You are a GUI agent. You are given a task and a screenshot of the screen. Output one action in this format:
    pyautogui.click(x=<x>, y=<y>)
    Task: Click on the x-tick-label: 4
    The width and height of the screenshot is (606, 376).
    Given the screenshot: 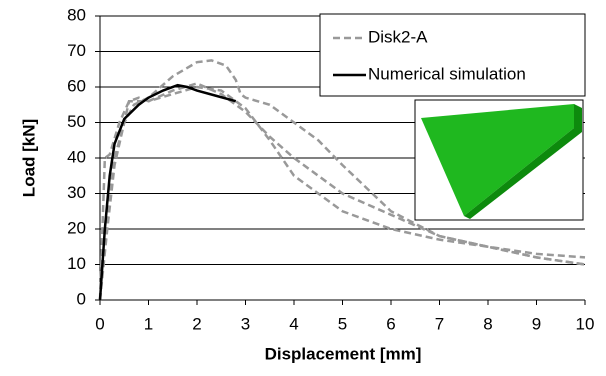 What is the action you would take?
    pyautogui.click(x=293, y=323)
    